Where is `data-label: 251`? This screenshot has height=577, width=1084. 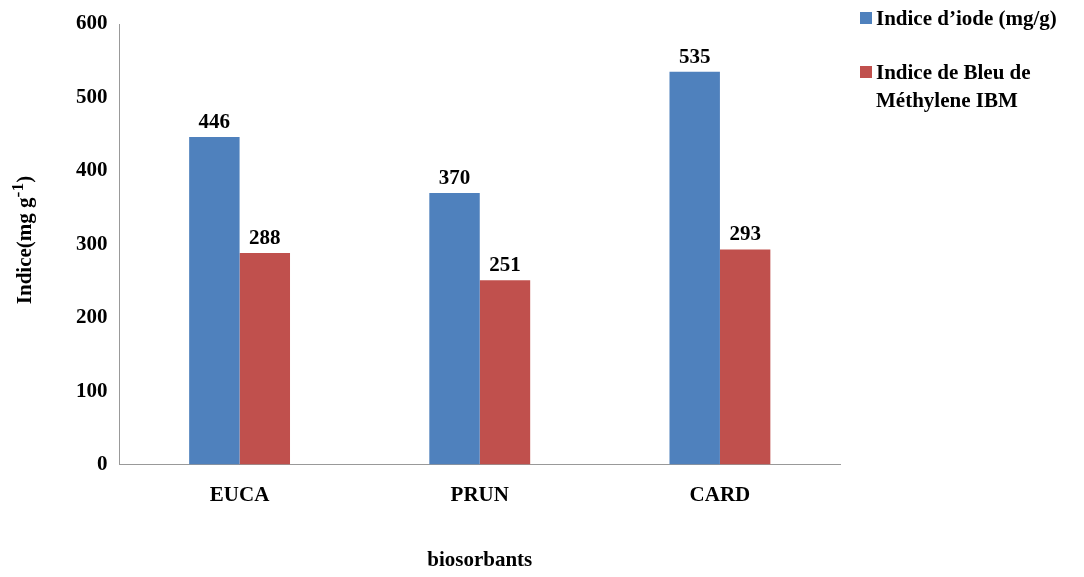
data-label: 251 is located at coordinates (505, 264).